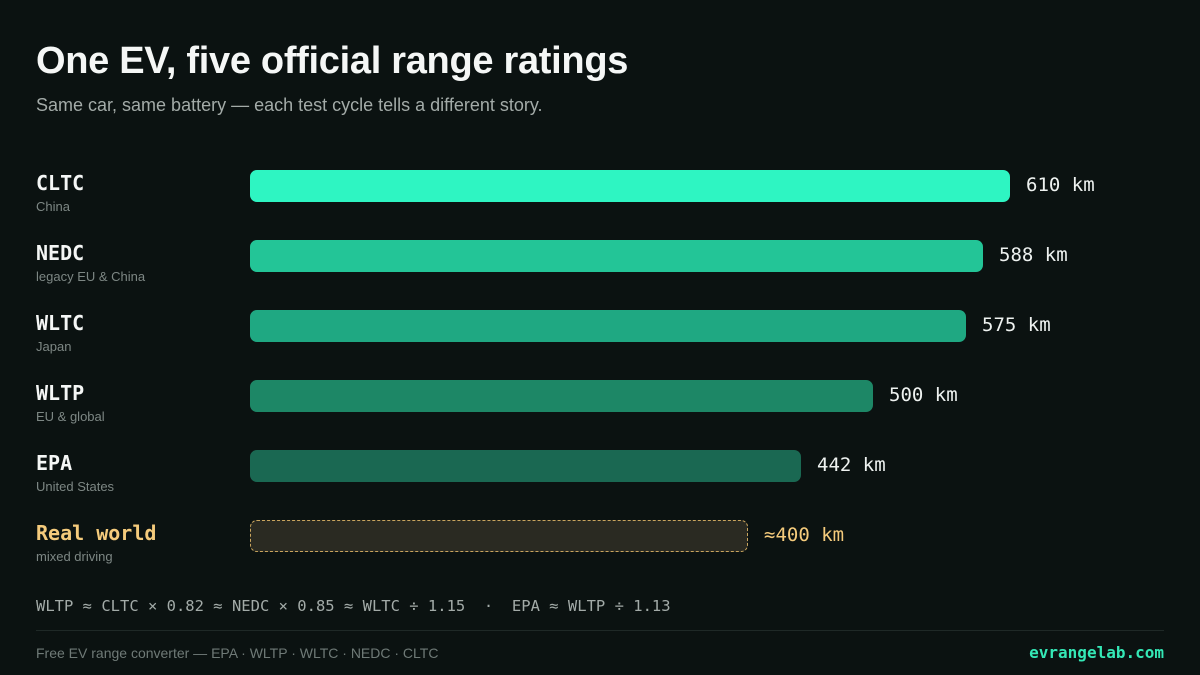  What do you see at coordinates (600, 630) in the screenshot?
I see `footer-divider` at bounding box center [600, 630].